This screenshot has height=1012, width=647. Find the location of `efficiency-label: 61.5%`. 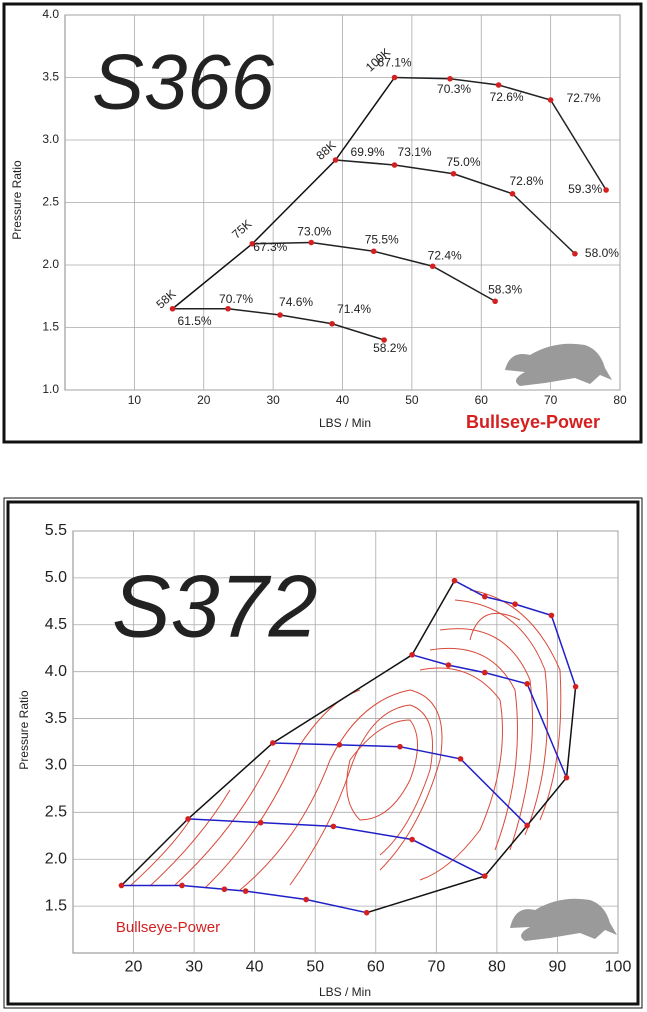

efficiency-label: 61.5% is located at coordinates (195, 321).